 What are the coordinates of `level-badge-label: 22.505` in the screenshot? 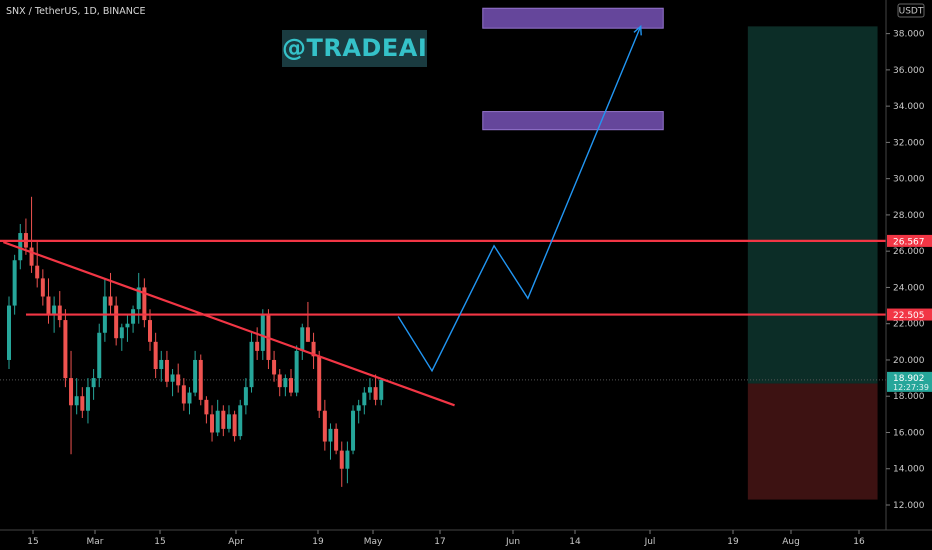 It's located at (909, 316).